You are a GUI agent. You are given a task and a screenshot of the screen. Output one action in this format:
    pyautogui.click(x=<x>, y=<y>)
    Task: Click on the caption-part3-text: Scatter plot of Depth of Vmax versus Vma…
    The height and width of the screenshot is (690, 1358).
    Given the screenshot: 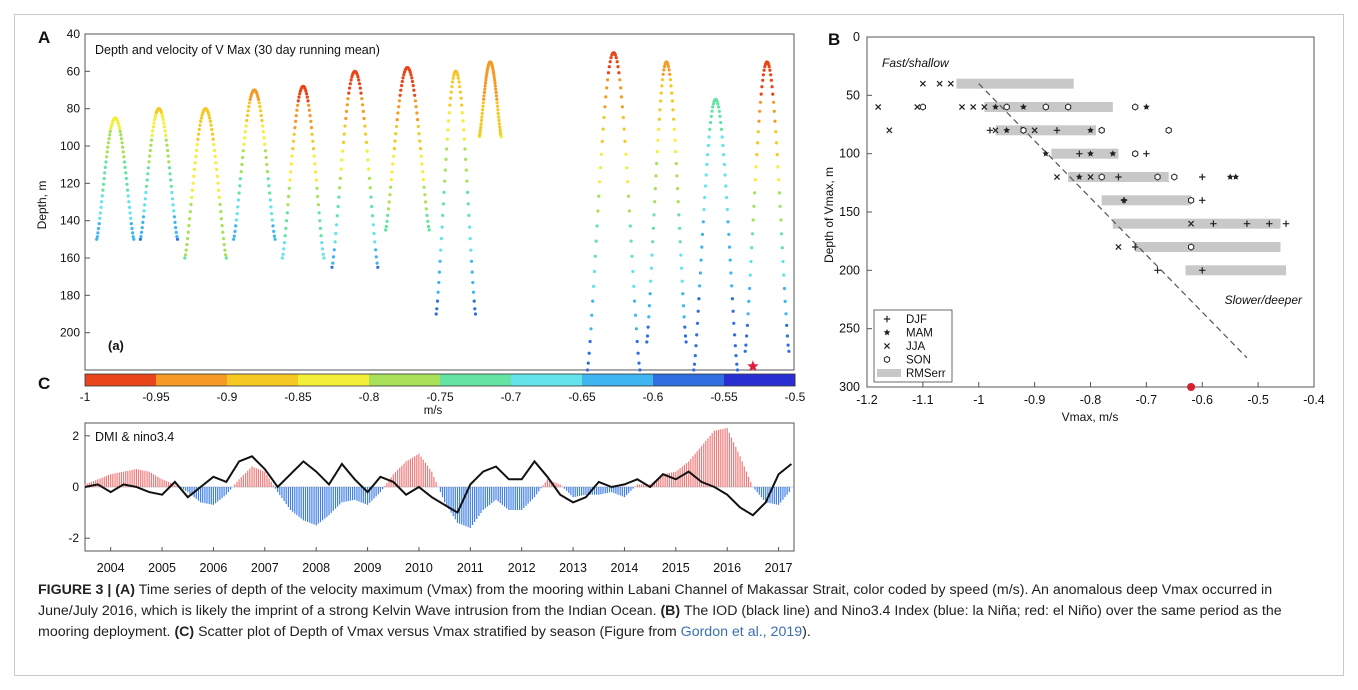 What is the action you would take?
    pyautogui.click(x=437, y=632)
    